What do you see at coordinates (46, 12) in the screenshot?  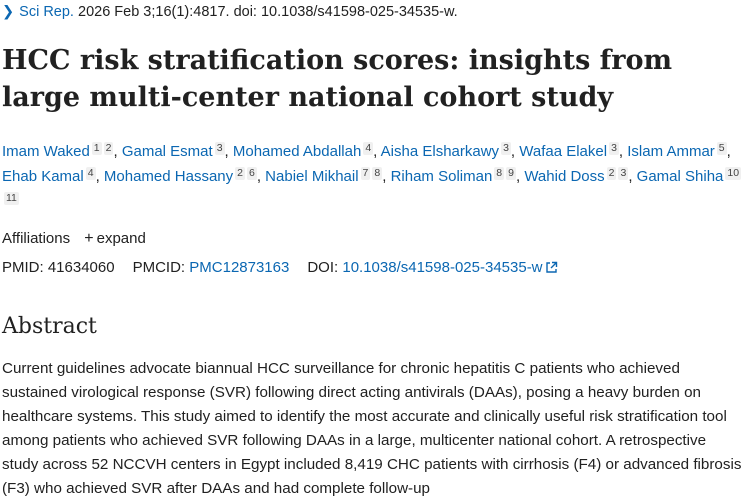 I see `journal-link: Sci Rep.` at bounding box center [46, 12].